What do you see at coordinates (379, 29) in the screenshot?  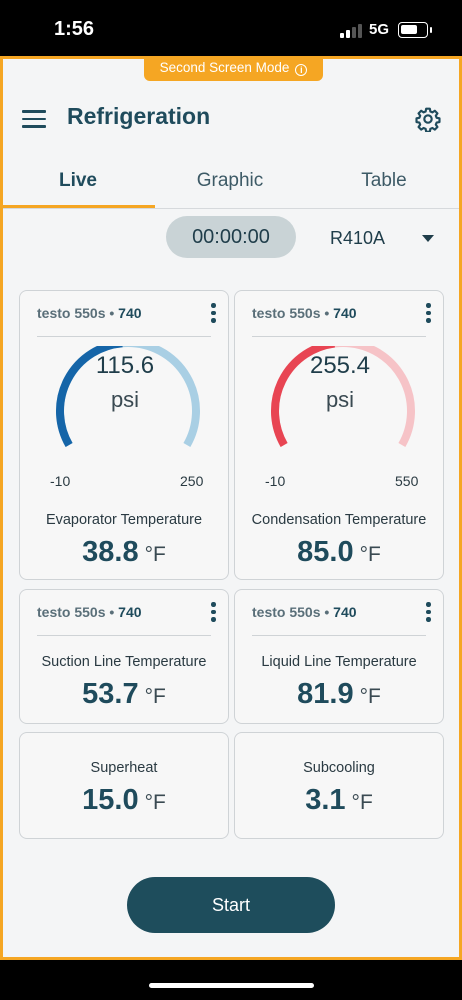 I see `network-type: 5G` at bounding box center [379, 29].